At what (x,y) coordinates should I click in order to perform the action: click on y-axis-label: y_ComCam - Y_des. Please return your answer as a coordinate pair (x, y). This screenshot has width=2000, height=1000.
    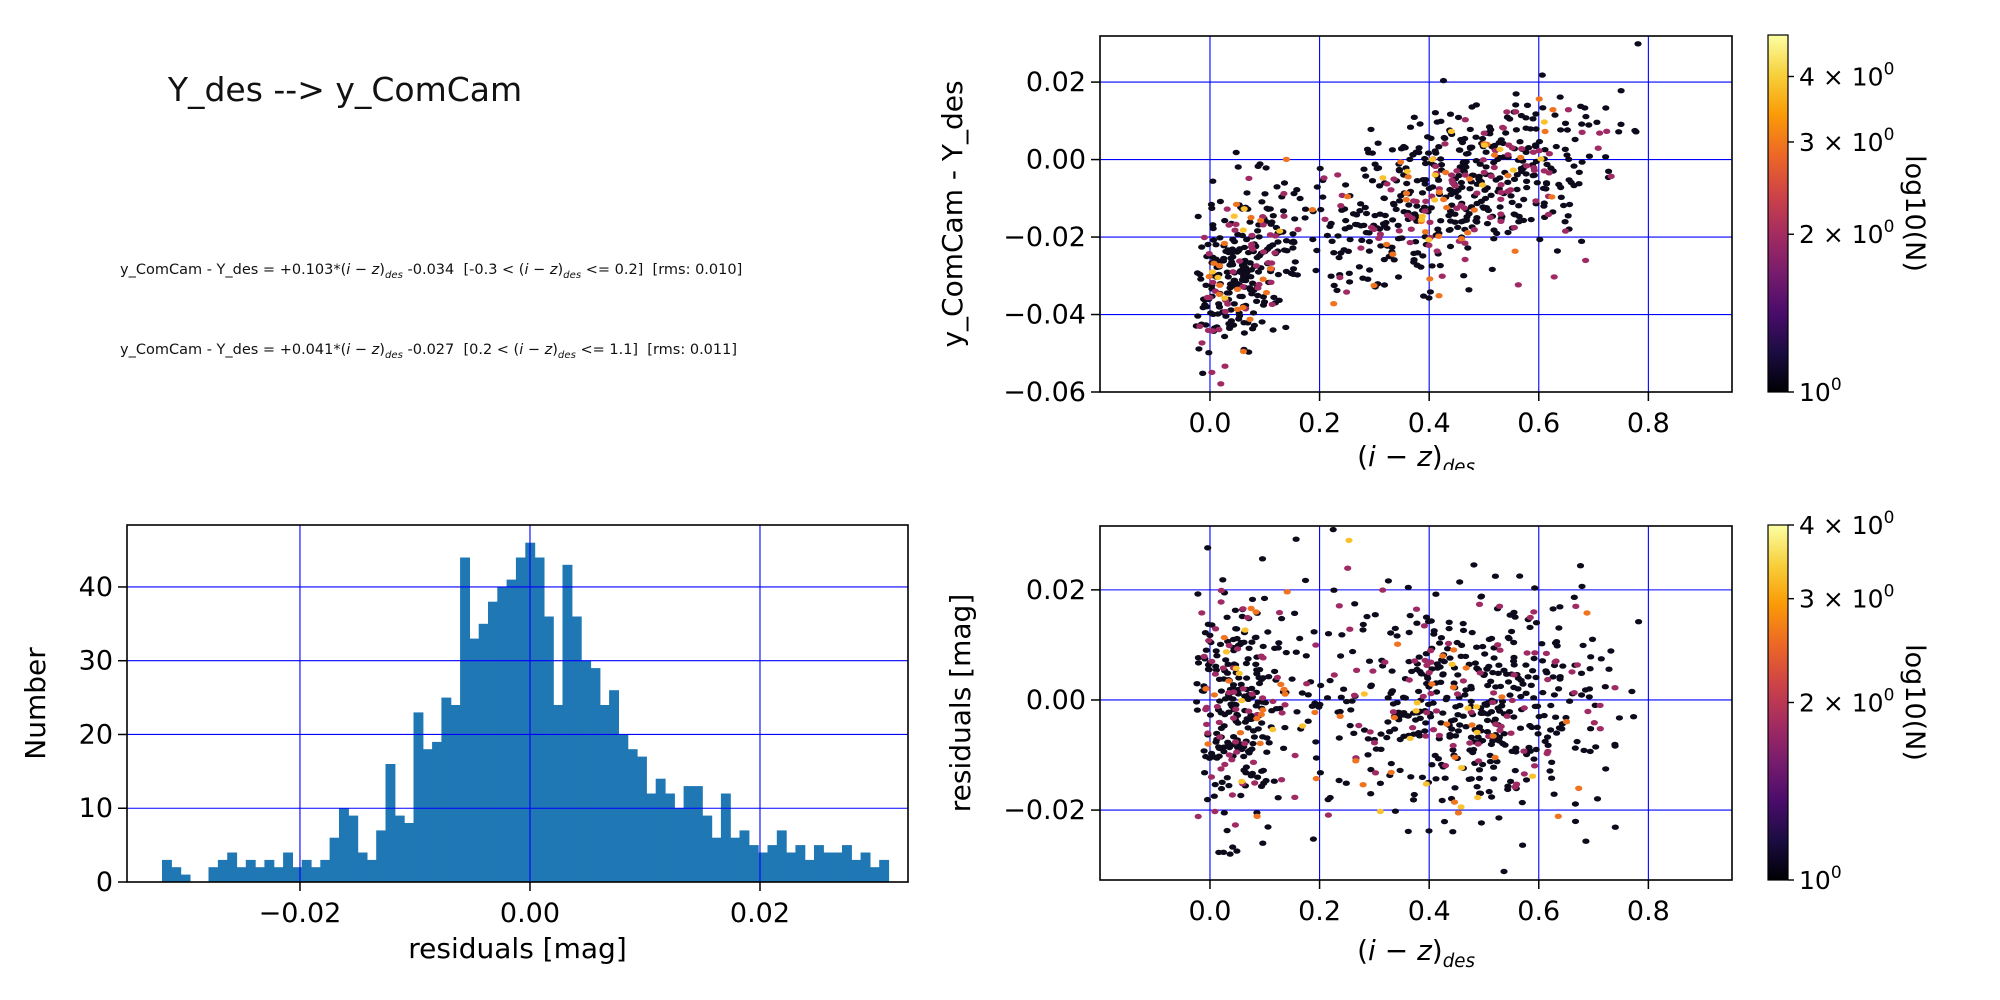
    Looking at the image, I should click on (952, 213).